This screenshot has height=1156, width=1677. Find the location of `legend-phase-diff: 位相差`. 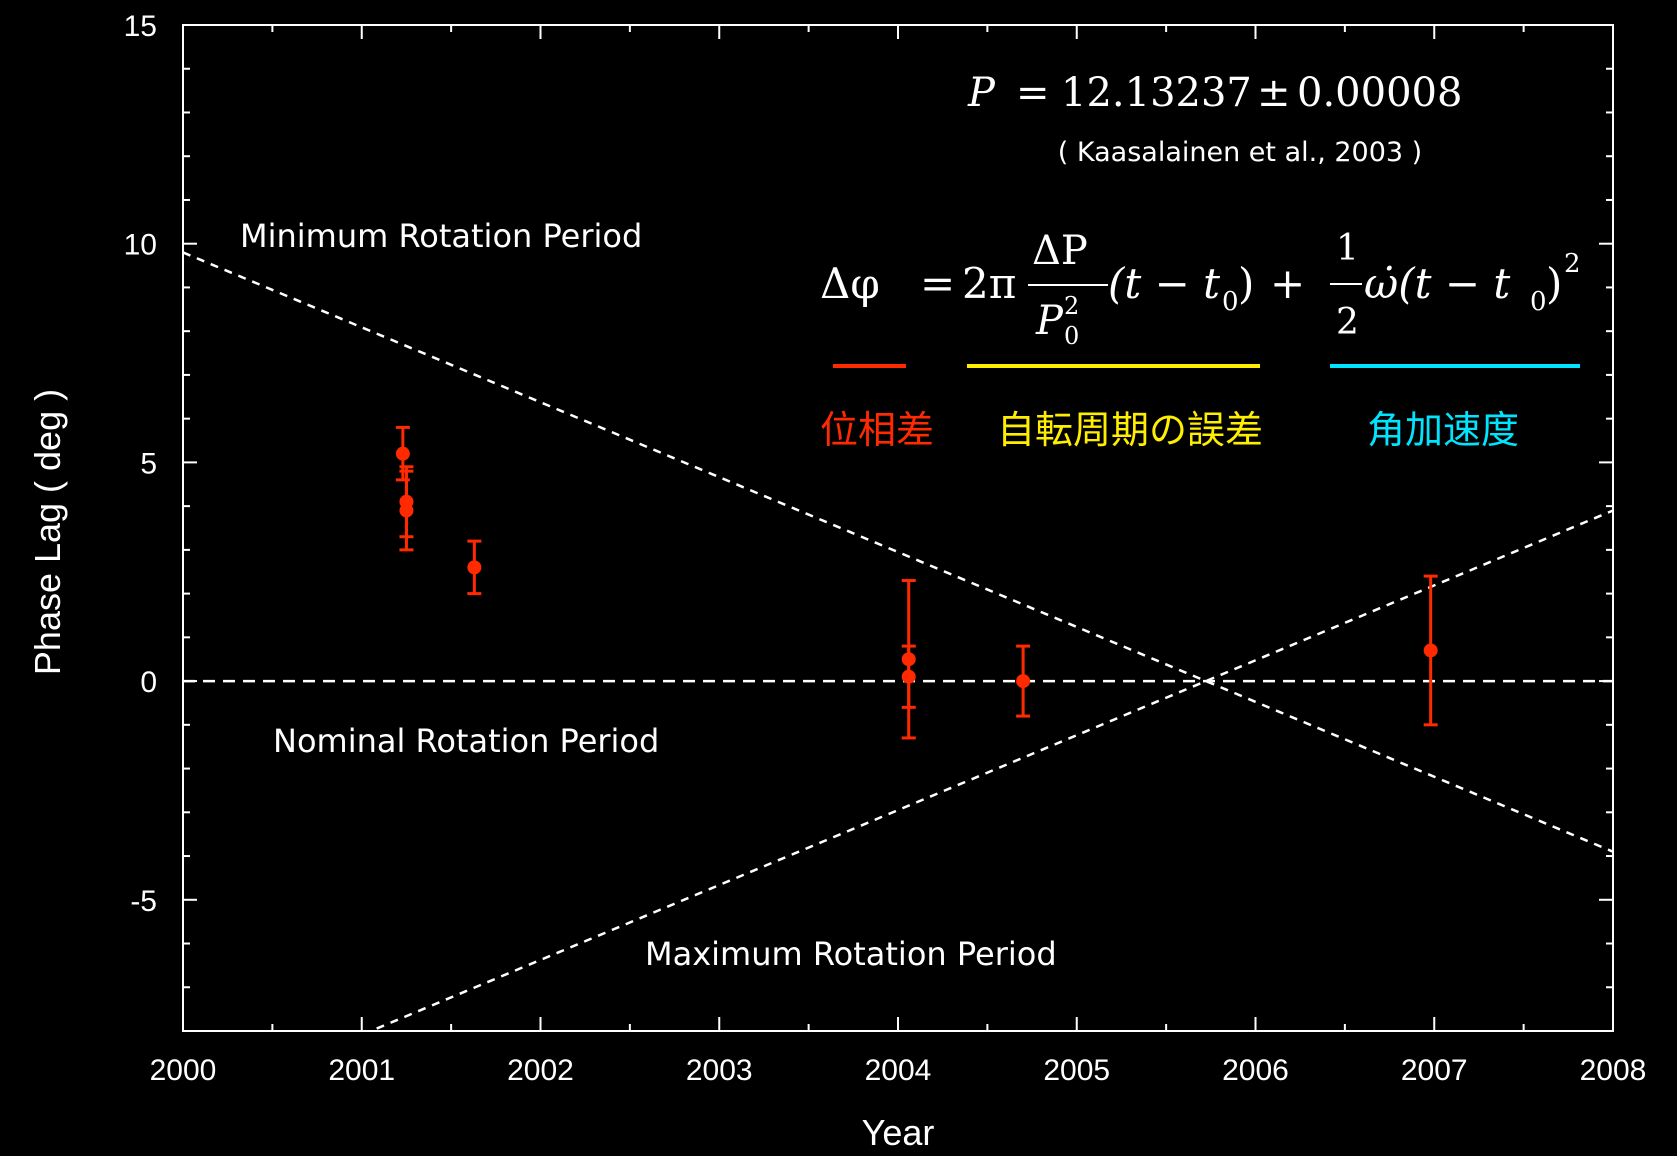

legend-phase-diff: 位相差 is located at coordinates (877, 430).